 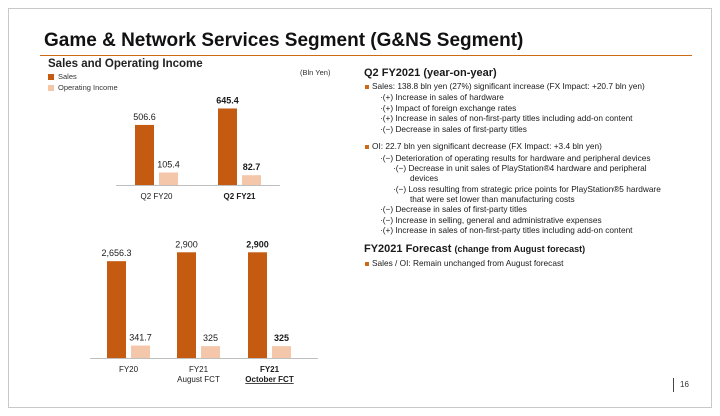 What do you see at coordinates (673, 385) in the screenshot?
I see `page-number-divider` at bounding box center [673, 385].